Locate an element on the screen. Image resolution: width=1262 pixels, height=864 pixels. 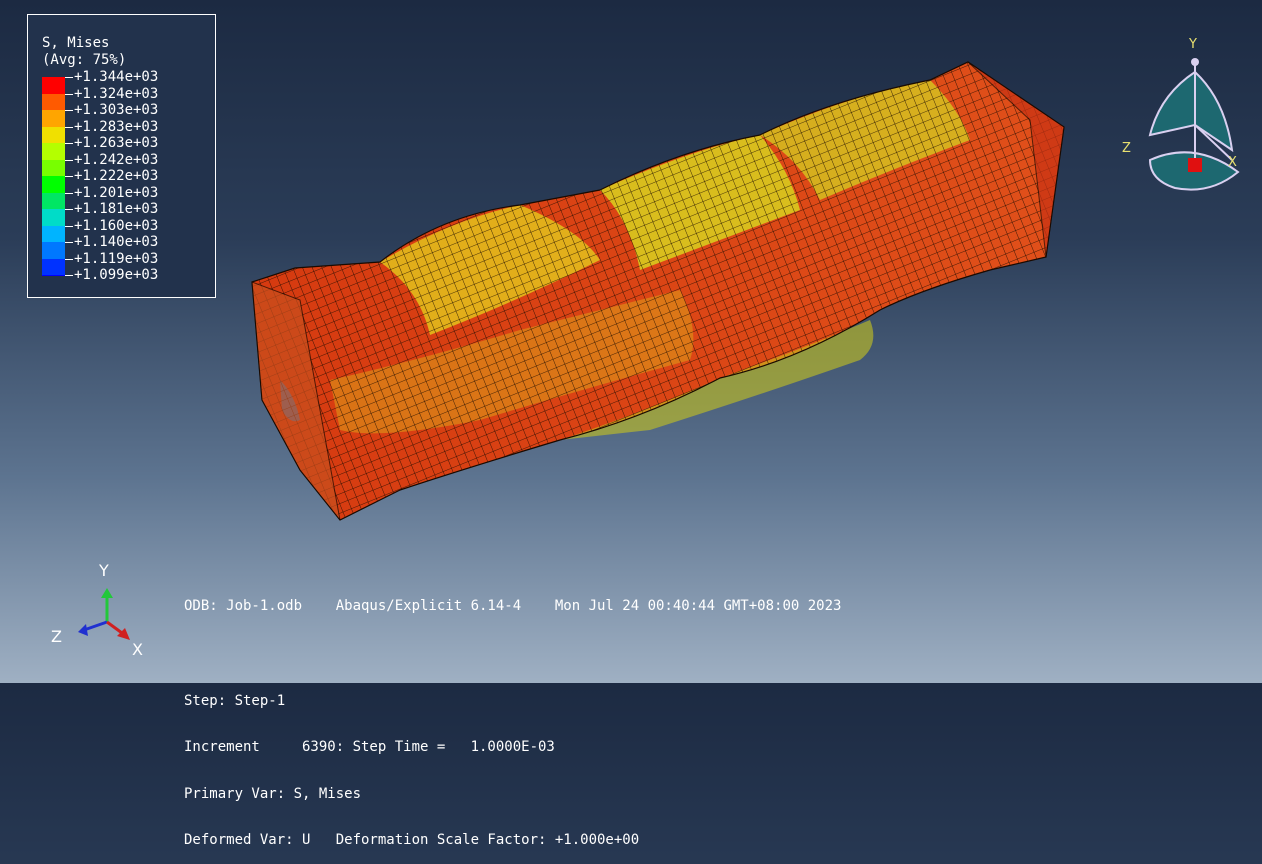
view-cube-x-handle is located at coordinates (1195, 165).